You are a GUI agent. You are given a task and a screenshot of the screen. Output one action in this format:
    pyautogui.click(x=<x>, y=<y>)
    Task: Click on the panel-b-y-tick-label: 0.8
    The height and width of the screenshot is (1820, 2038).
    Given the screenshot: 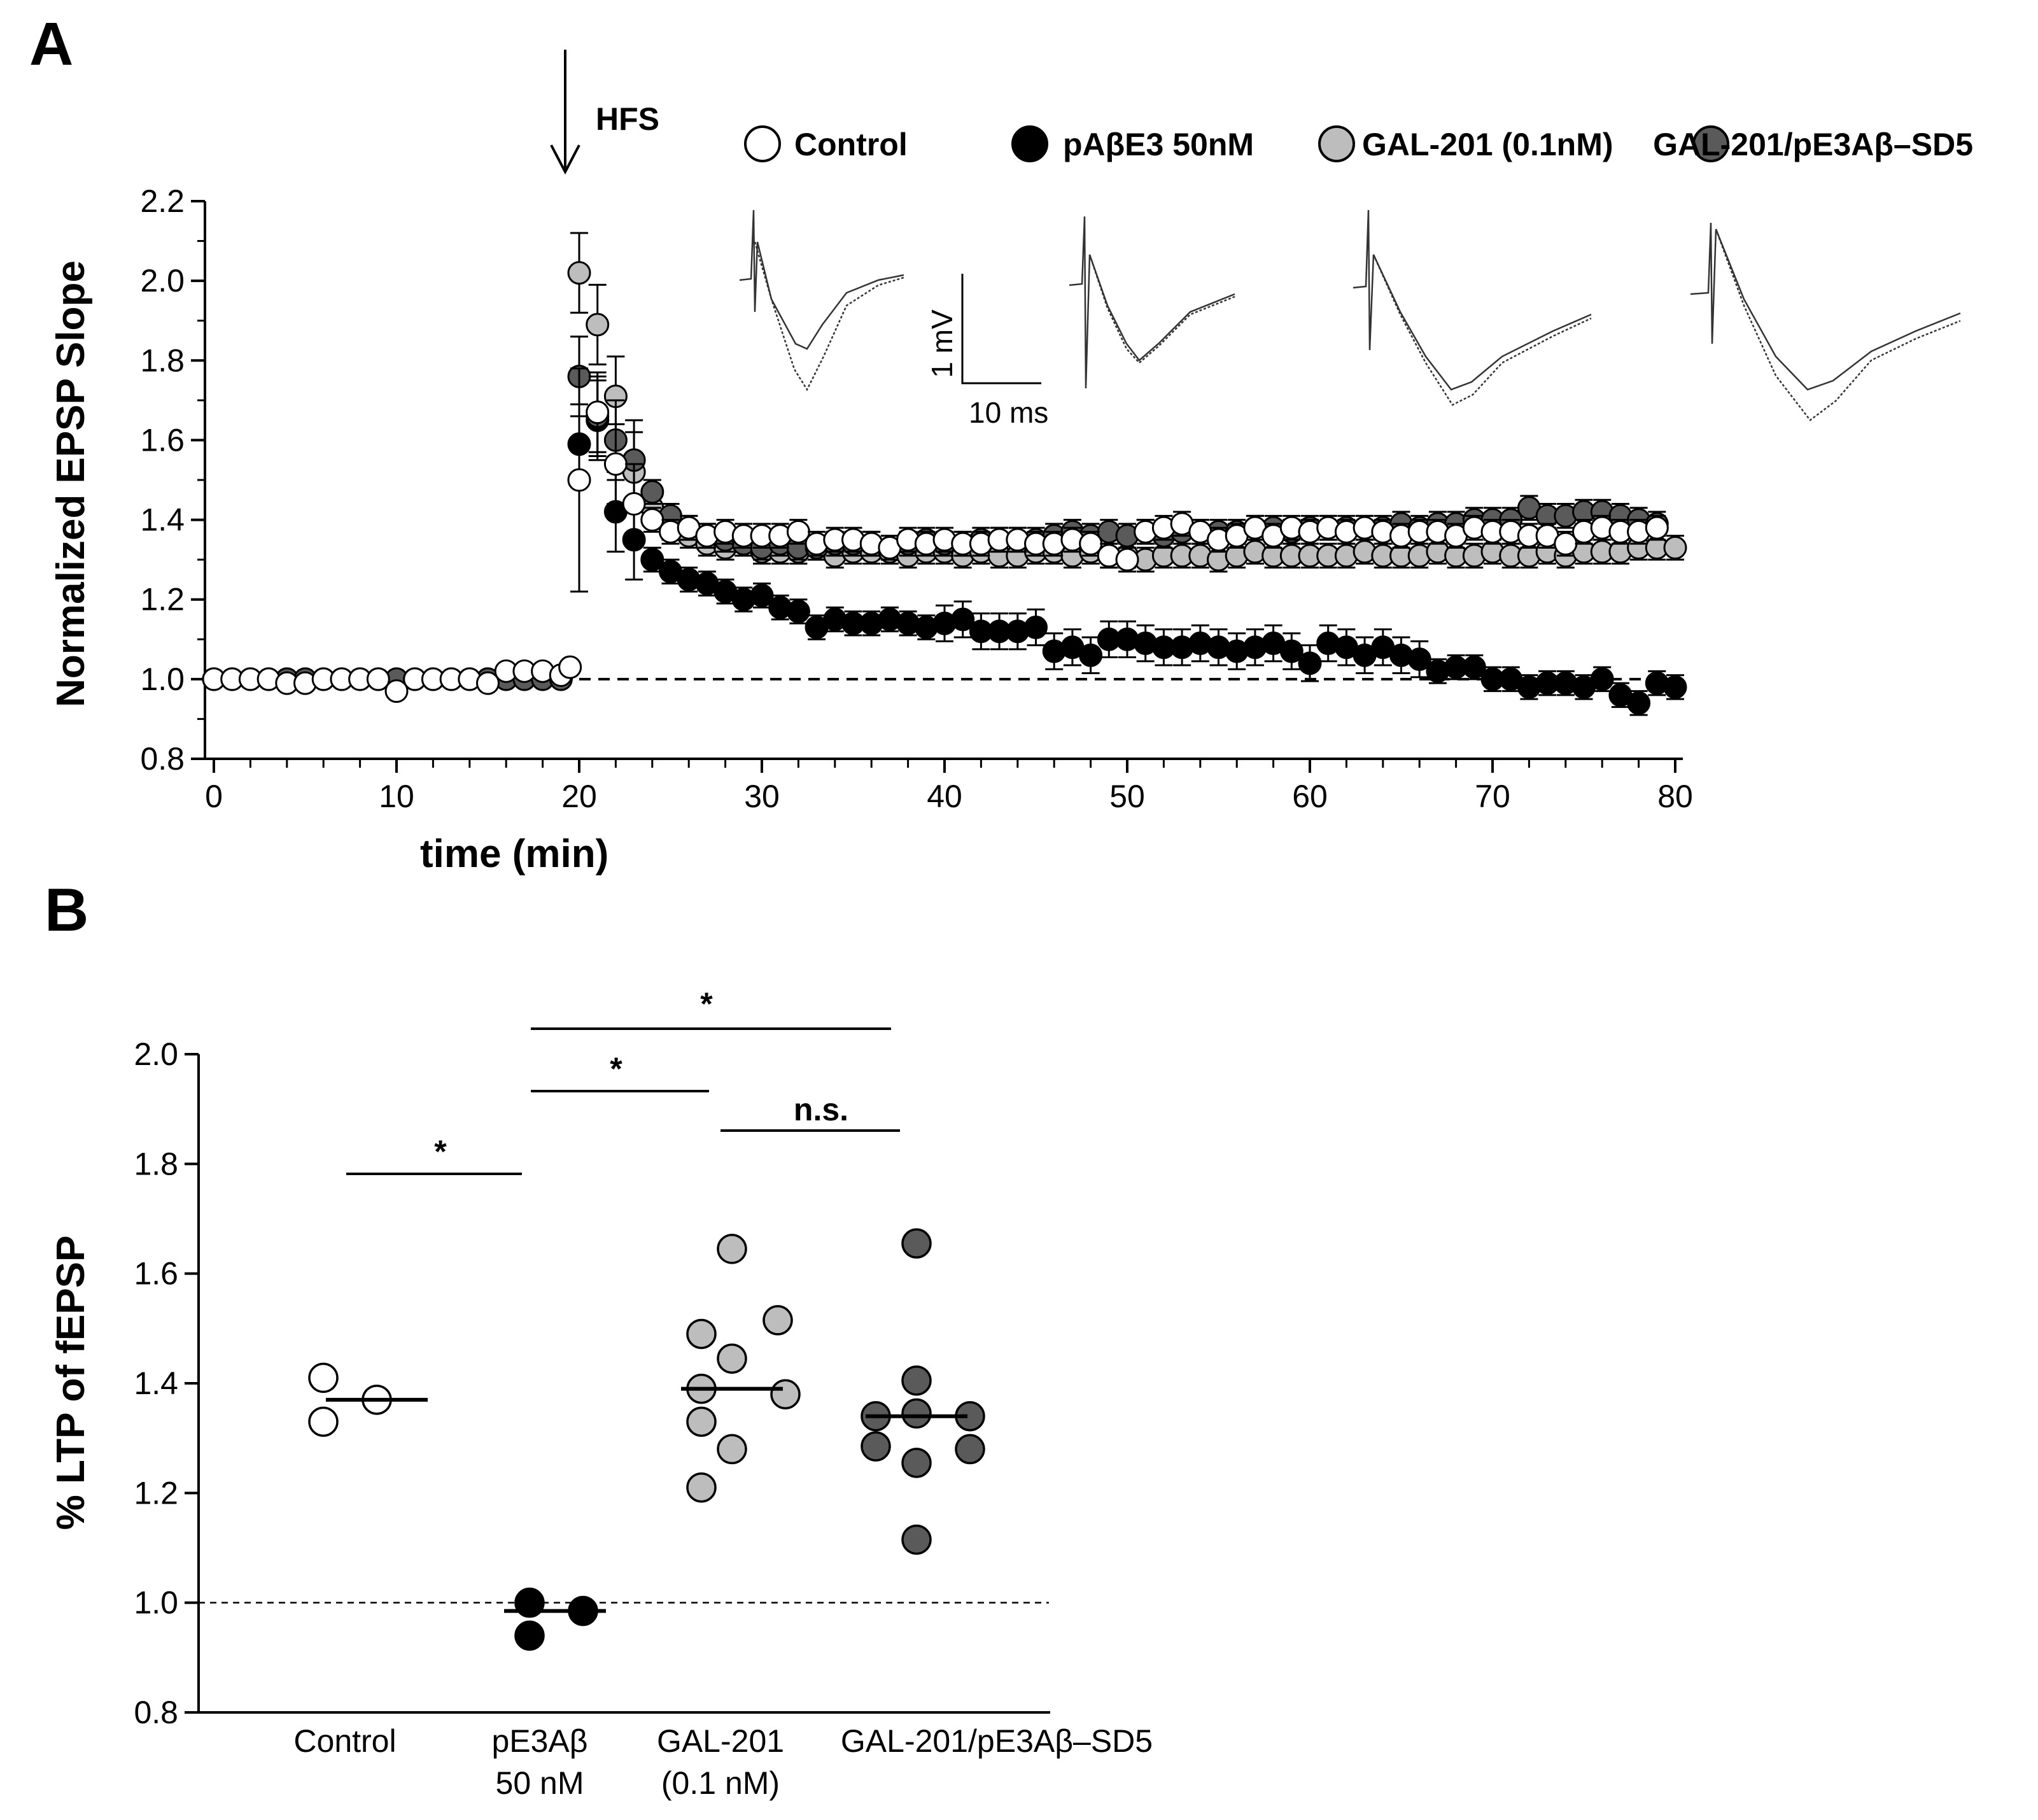 What is the action you would take?
    pyautogui.click(x=156, y=1712)
    